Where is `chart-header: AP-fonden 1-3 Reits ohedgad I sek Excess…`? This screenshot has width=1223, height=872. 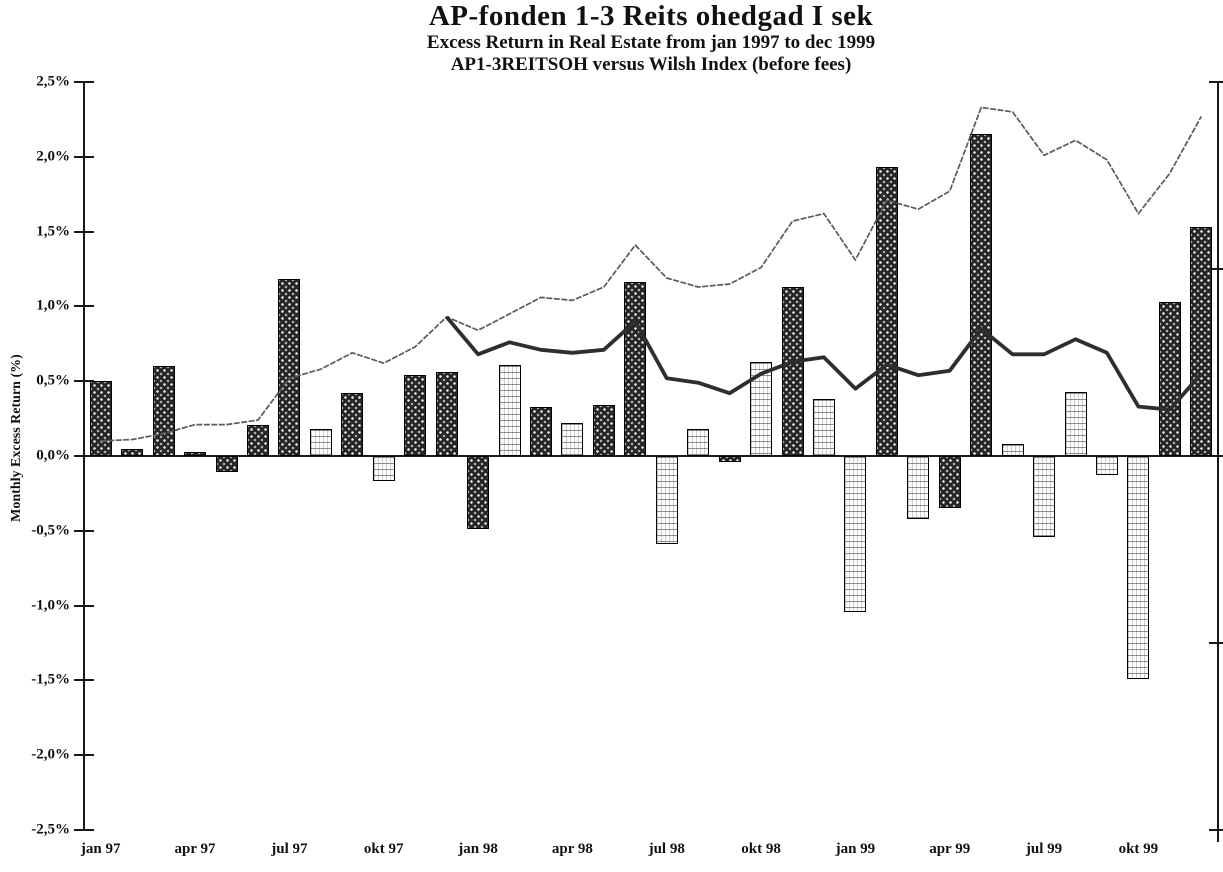 chart-header: AP-fonden 1-3 Reits ohedgad I sek Excess… is located at coordinates (651, 37).